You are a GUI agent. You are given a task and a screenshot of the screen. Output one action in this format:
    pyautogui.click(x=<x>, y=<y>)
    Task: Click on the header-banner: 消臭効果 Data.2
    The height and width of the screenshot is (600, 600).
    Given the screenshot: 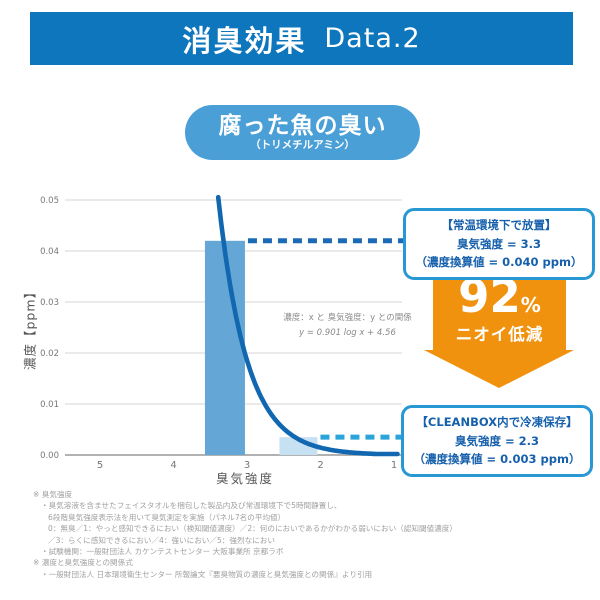 What is the action you would take?
    pyautogui.click(x=301, y=38)
    